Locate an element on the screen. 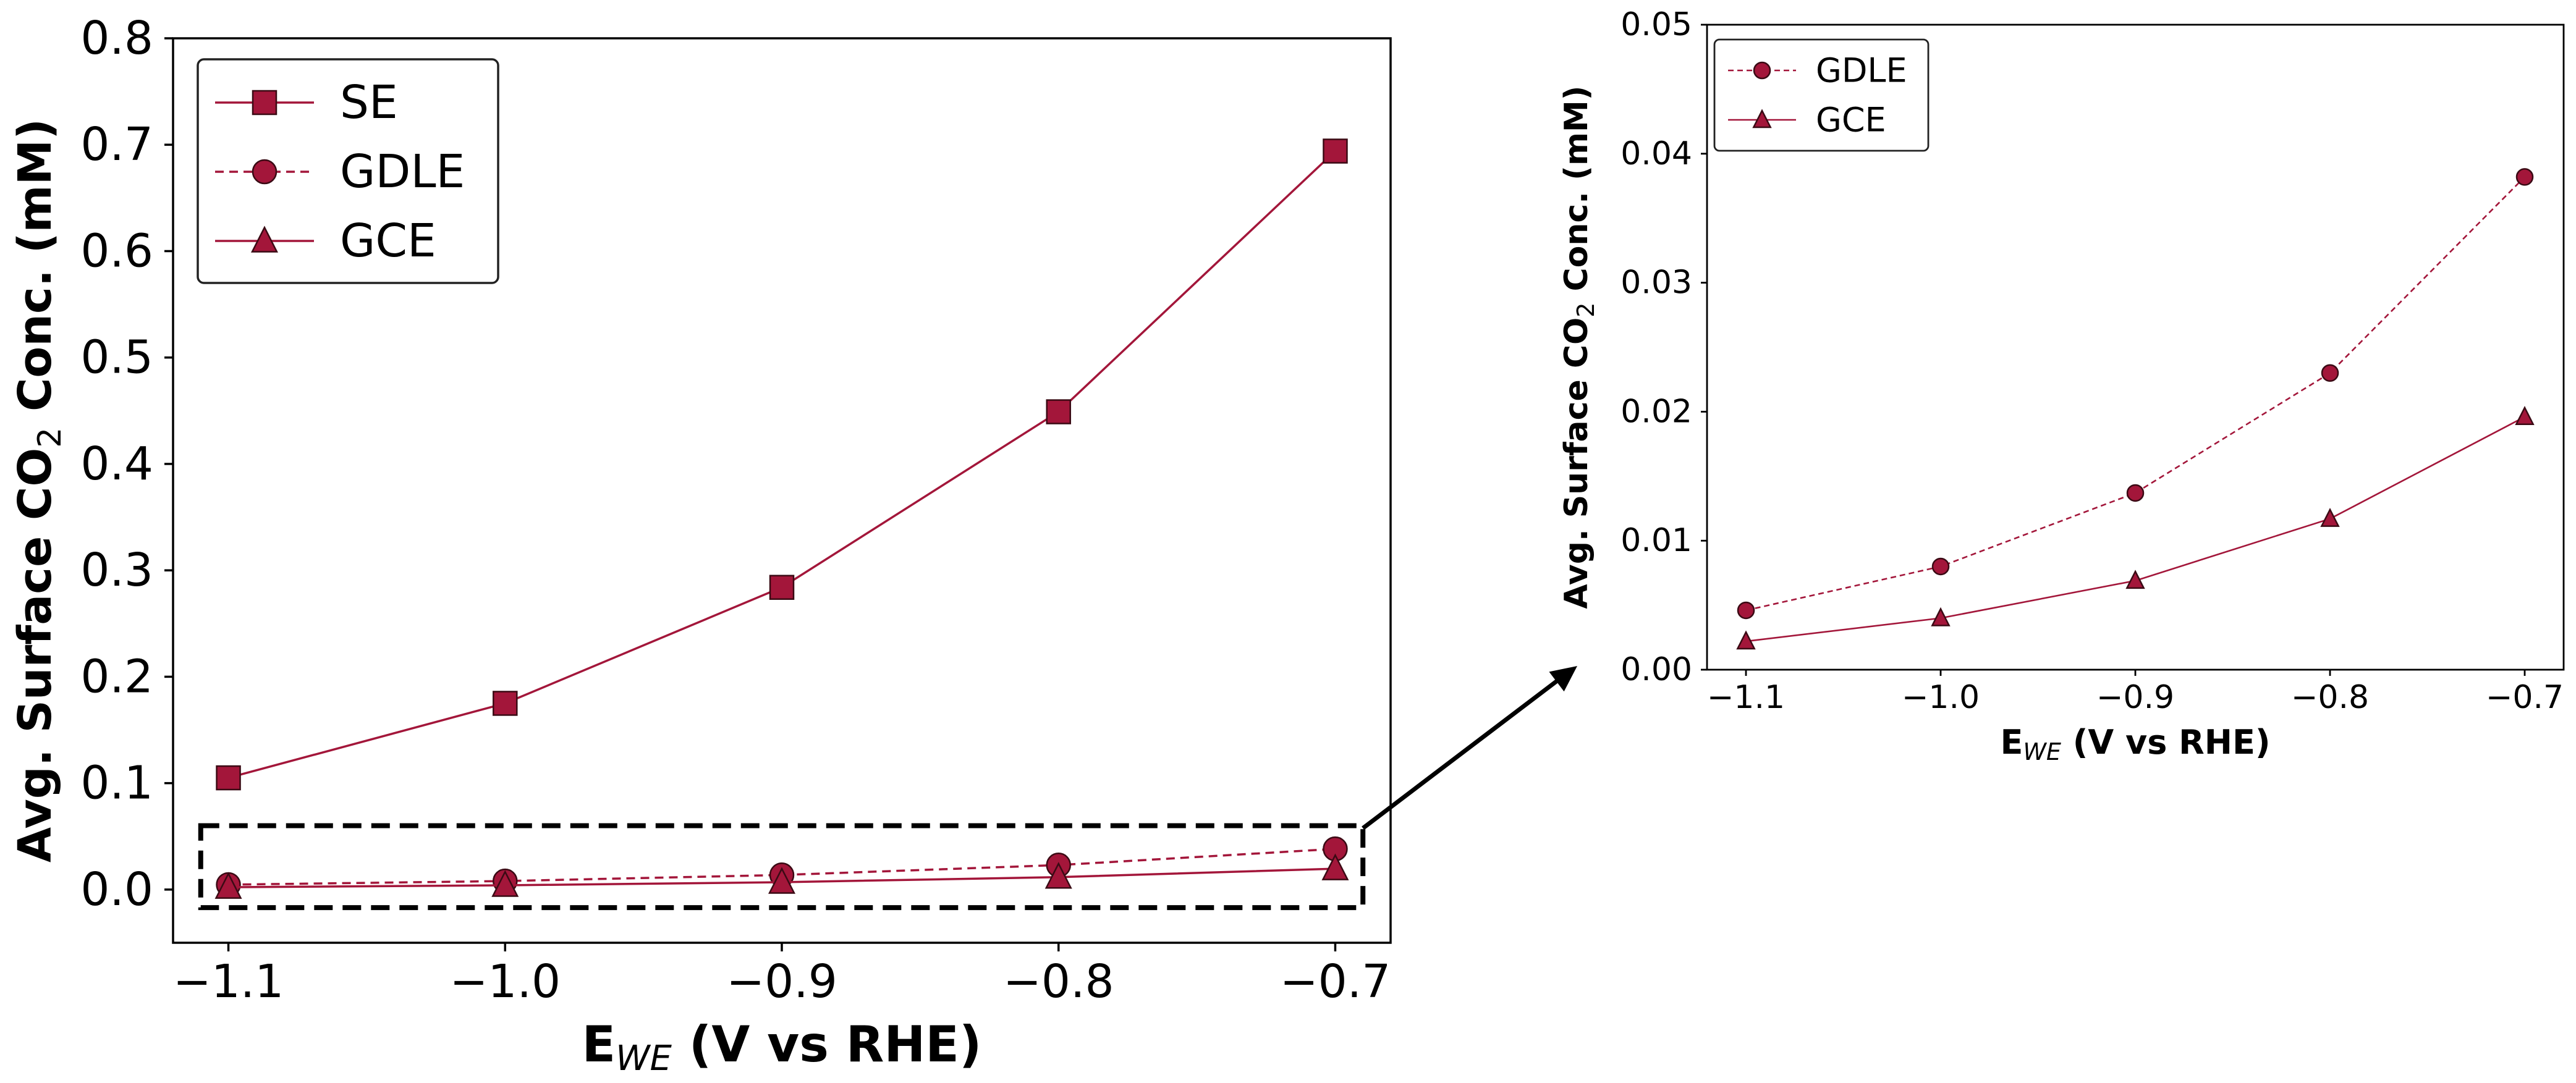 This screenshot has width=2576, height=1083. y-tick-label: 0.0 is located at coordinates (116, 889).